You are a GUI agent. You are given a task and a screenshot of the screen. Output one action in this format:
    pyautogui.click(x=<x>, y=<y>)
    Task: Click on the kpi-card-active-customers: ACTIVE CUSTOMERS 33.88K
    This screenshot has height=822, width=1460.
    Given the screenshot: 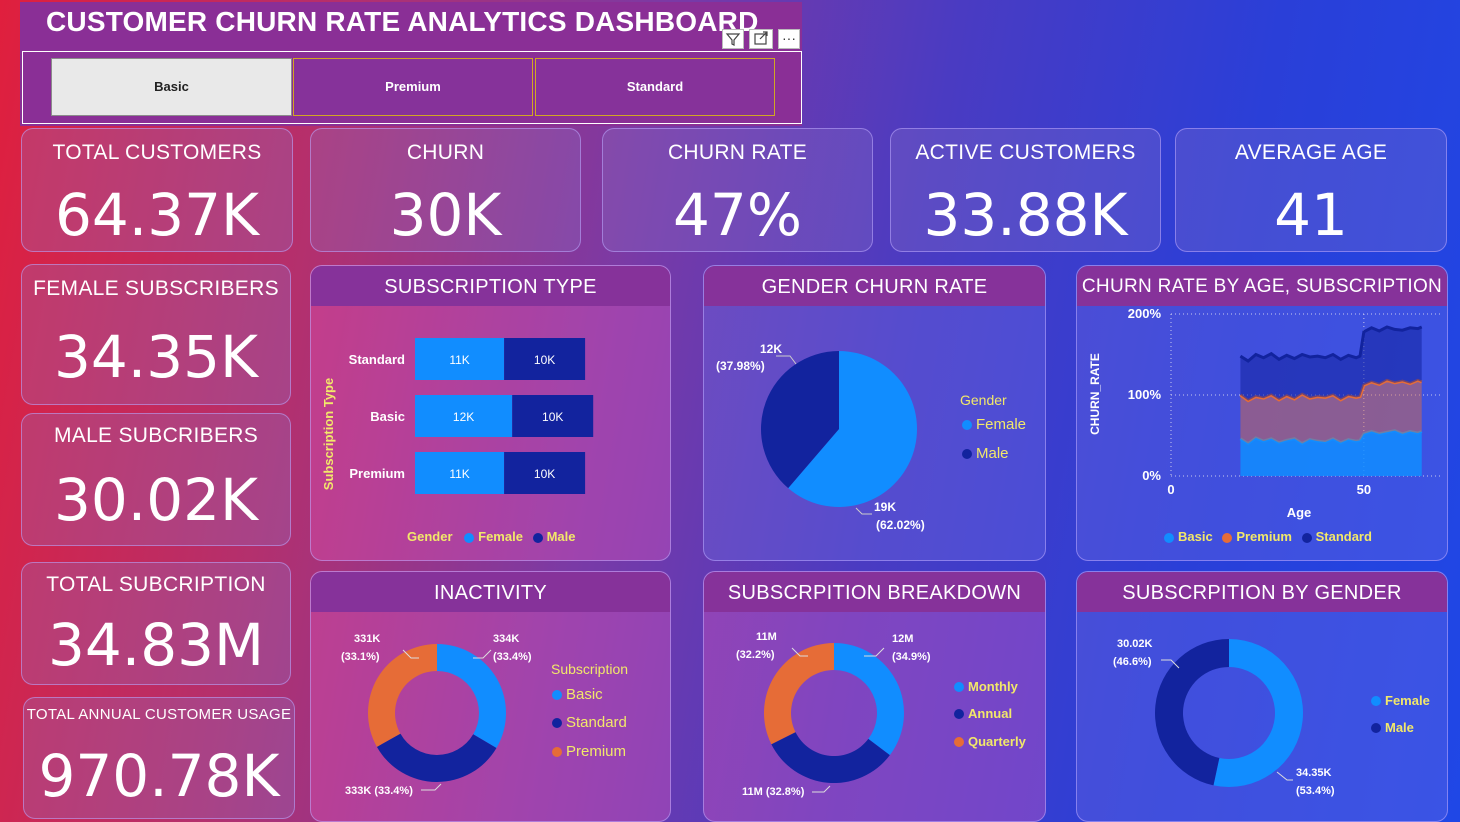 What is the action you would take?
    pyautogui.click(x=1025, y=190)
    